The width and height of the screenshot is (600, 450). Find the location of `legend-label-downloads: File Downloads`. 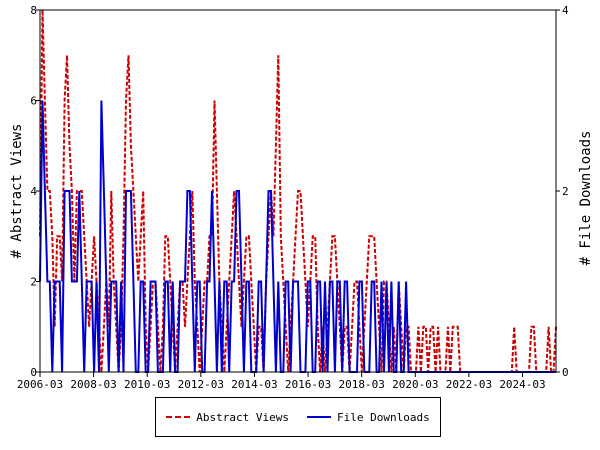

legend-label-downloads: File Downloads is located at coordinates (383, 417).